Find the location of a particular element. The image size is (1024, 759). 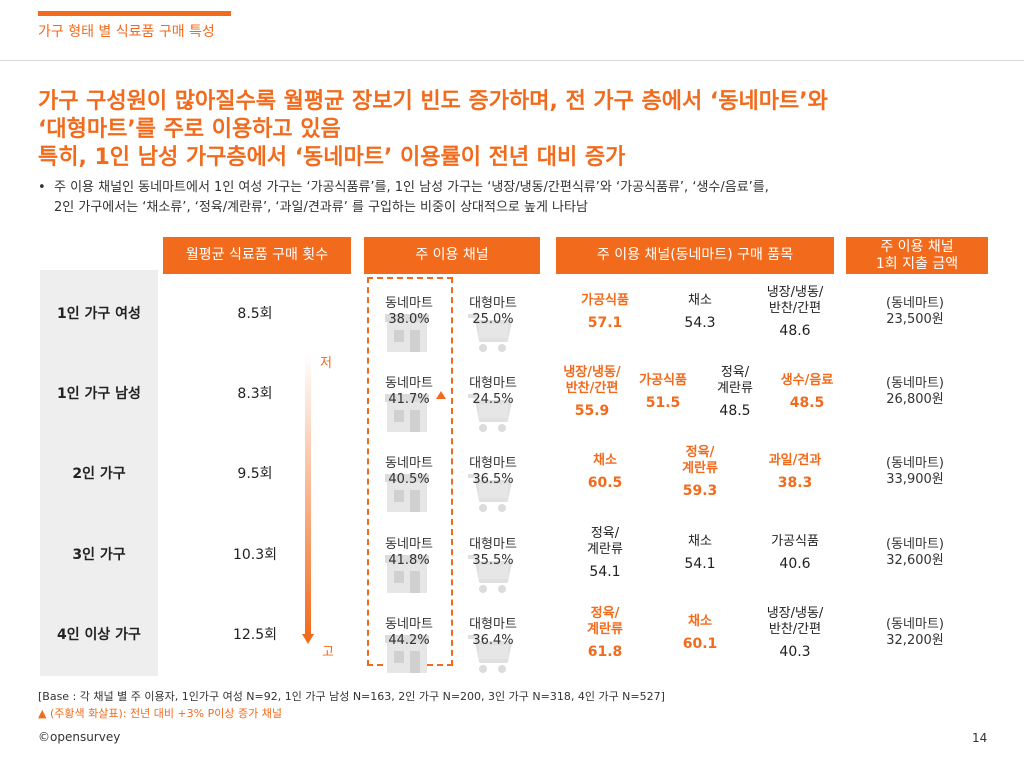

header-divider is located at coordinates (512, 60).